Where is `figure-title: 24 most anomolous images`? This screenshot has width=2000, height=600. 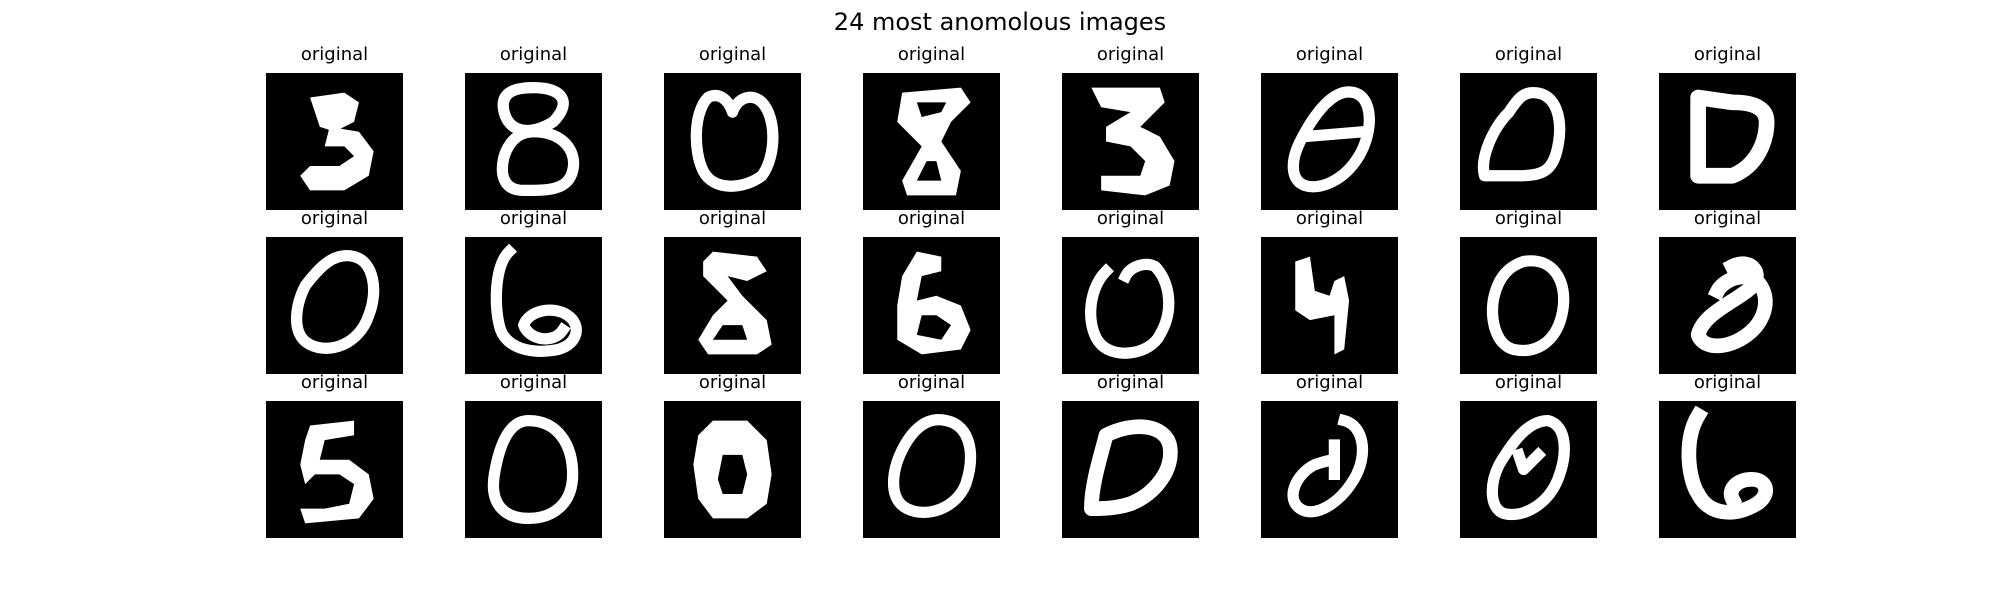
figure-title: 24 most anomolous images is located at coordinates (1000, 22).